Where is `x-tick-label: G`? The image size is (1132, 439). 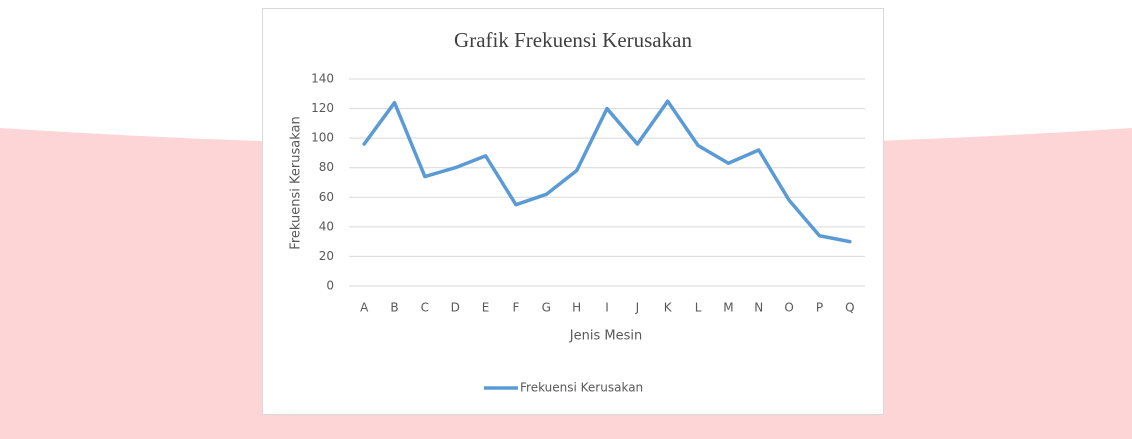 x-tick-label: G is located at coordinates (546, 308).